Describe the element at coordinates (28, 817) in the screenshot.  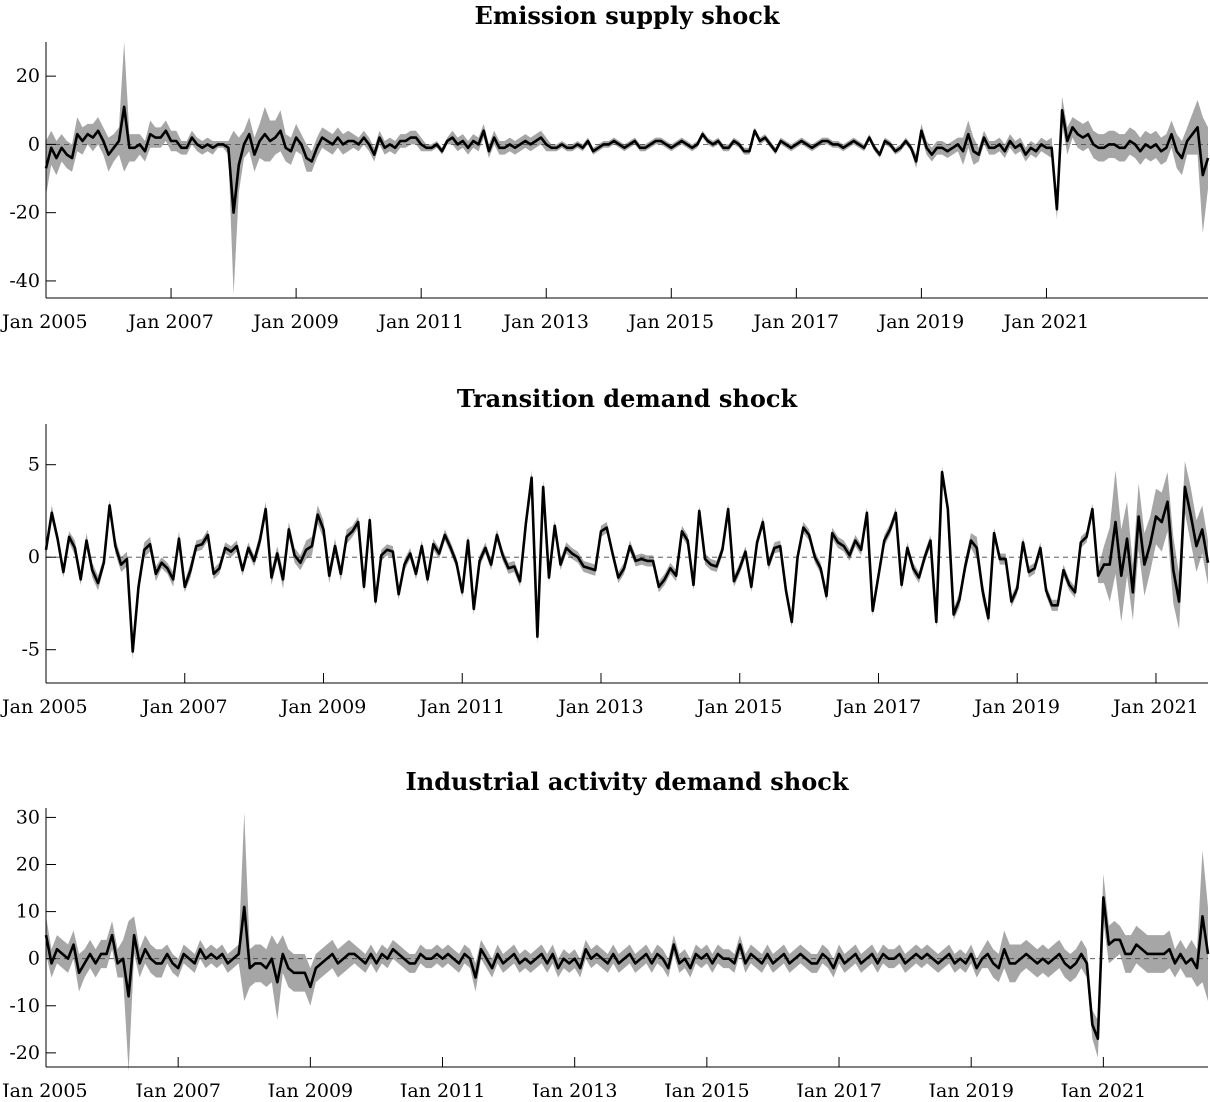
I see `y-tick-label: 30` at that location.